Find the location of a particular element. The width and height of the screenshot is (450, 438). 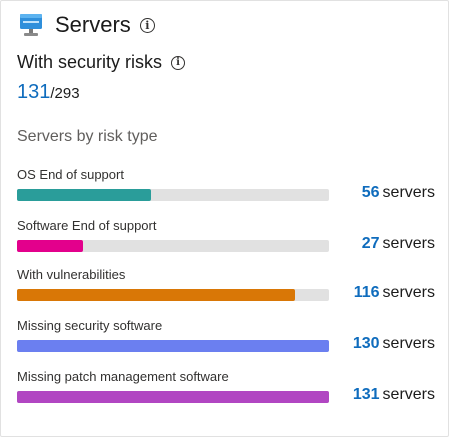

subtitle: With security risks is located at coordinates (90, 62).